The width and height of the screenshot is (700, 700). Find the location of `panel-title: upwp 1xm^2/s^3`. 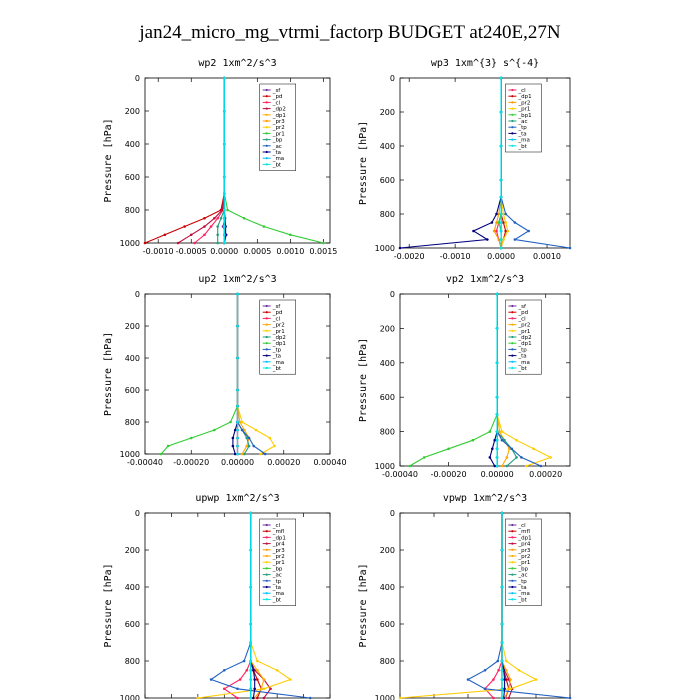

panel-title: upwp 1xm^2/s^3 is located at coordinates (237, 498).